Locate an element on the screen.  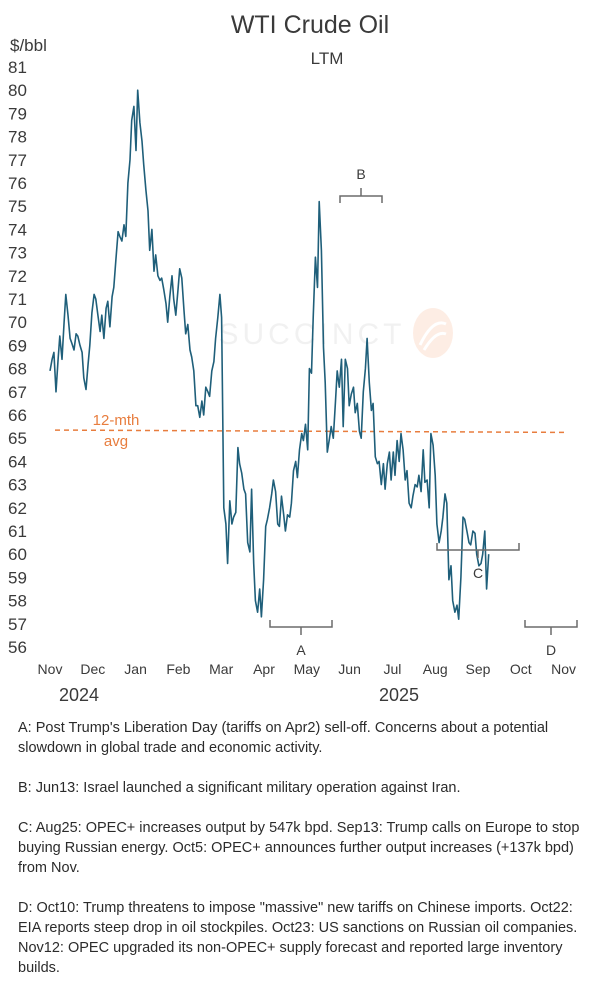
y-tick-label: 70 is located at coordinates (17, 322).